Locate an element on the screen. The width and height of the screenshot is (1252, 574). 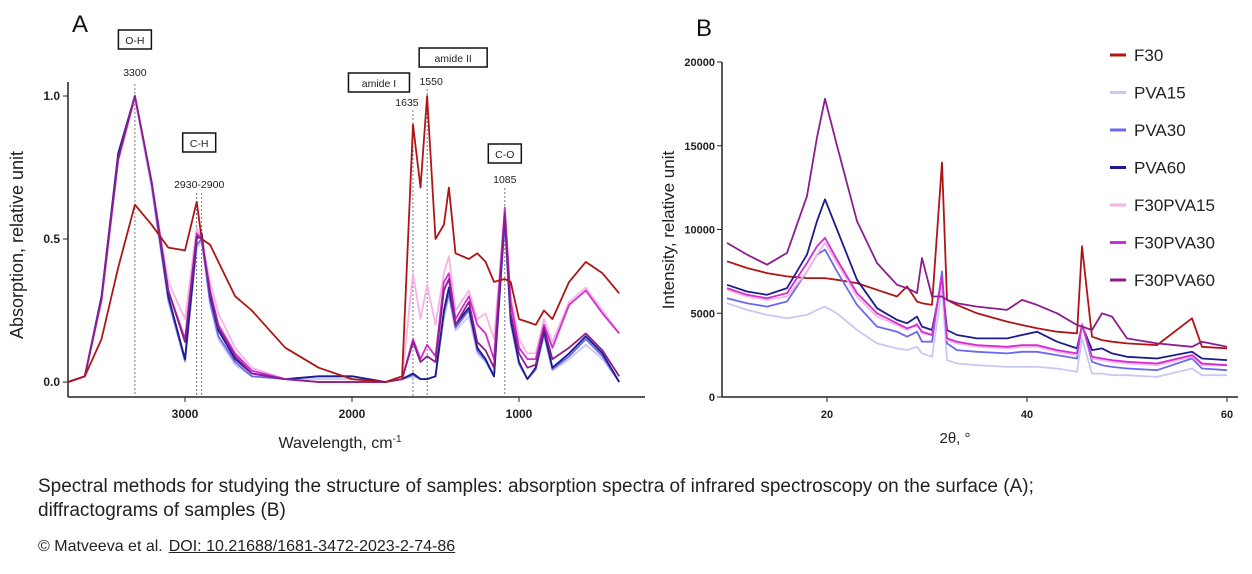
x-tick-label-a: 1000 is located at coordinates (519, 414).